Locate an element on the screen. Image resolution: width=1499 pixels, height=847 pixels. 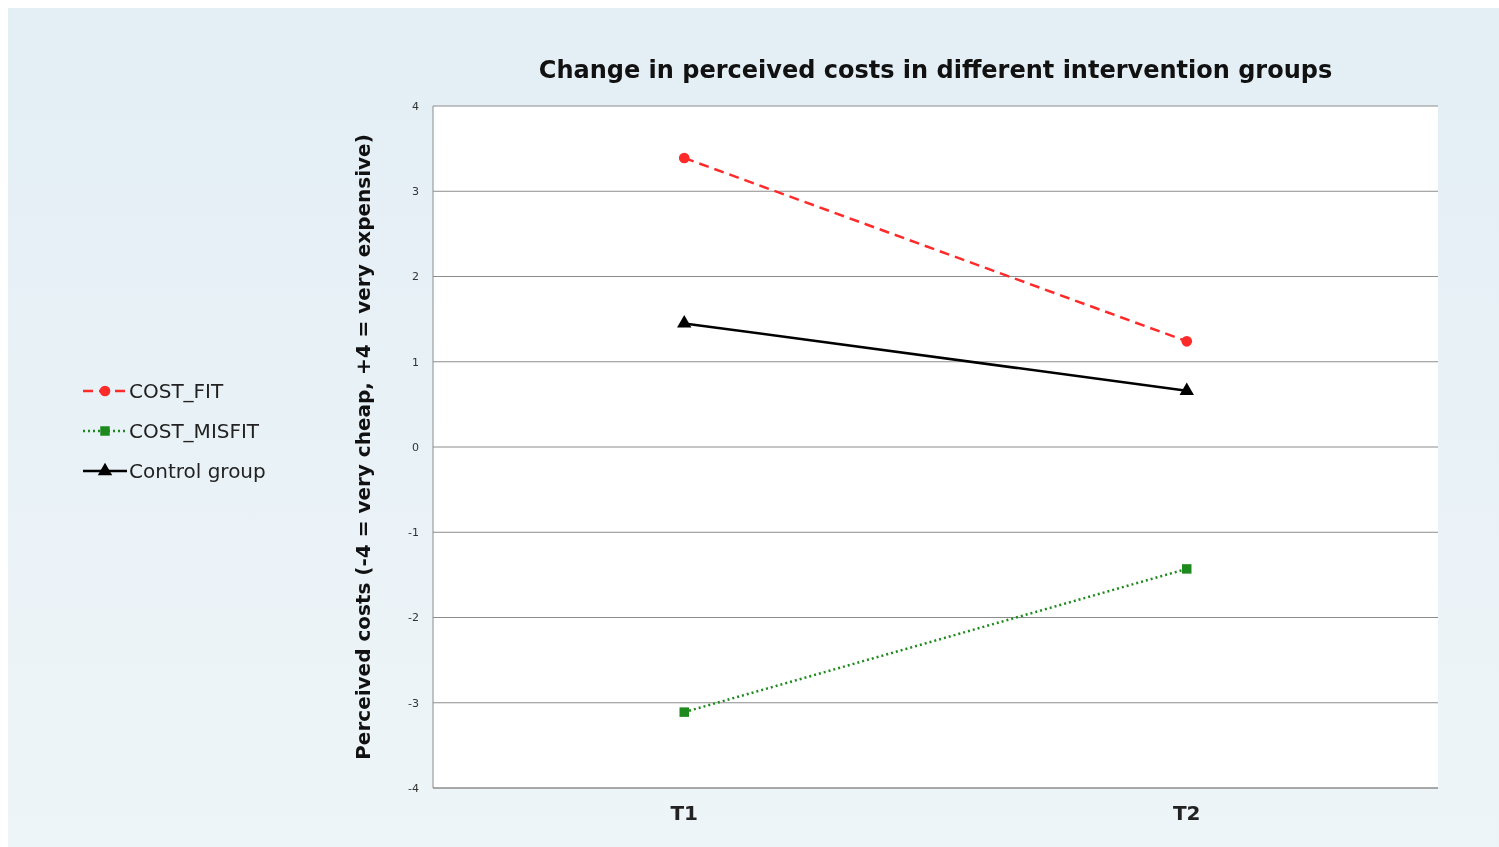
y-tick-label: -3 is located at coordinates (413, 703).